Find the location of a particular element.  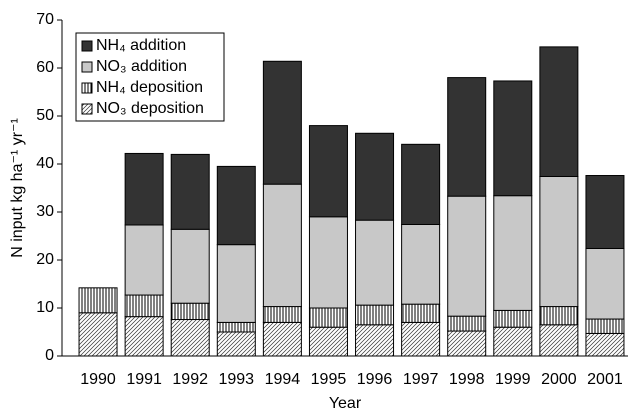

x-tick-label: 1994 is located at coordinates (283, 379).